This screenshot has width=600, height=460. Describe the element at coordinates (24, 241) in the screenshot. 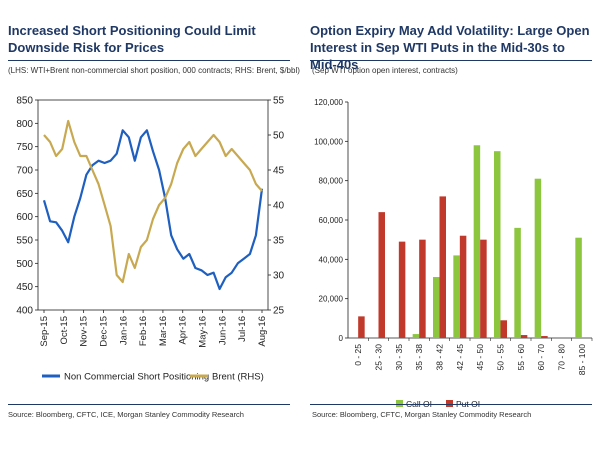

I see `left-y-tick-label: 550` at that location.